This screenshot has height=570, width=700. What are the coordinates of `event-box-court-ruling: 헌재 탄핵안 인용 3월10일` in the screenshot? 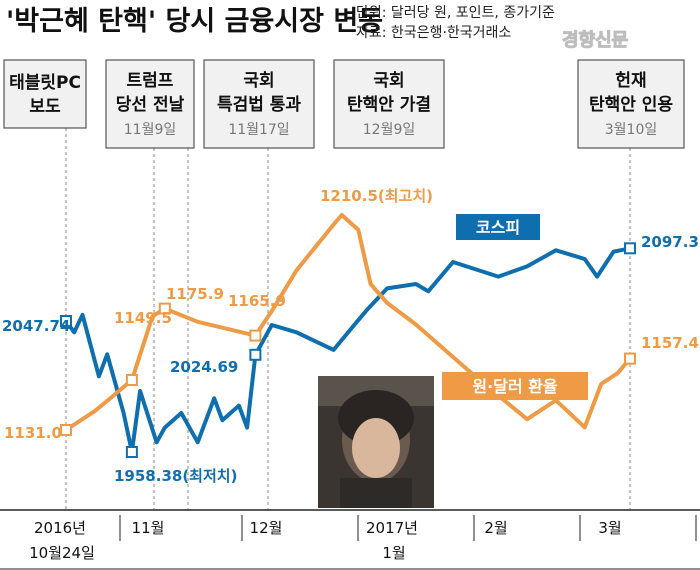 It's located at (631, 104).